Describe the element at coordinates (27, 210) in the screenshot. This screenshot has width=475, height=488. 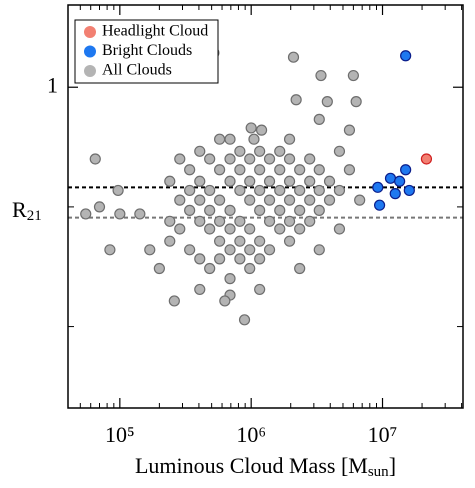
I see `y-axis-label: R21` at that location.